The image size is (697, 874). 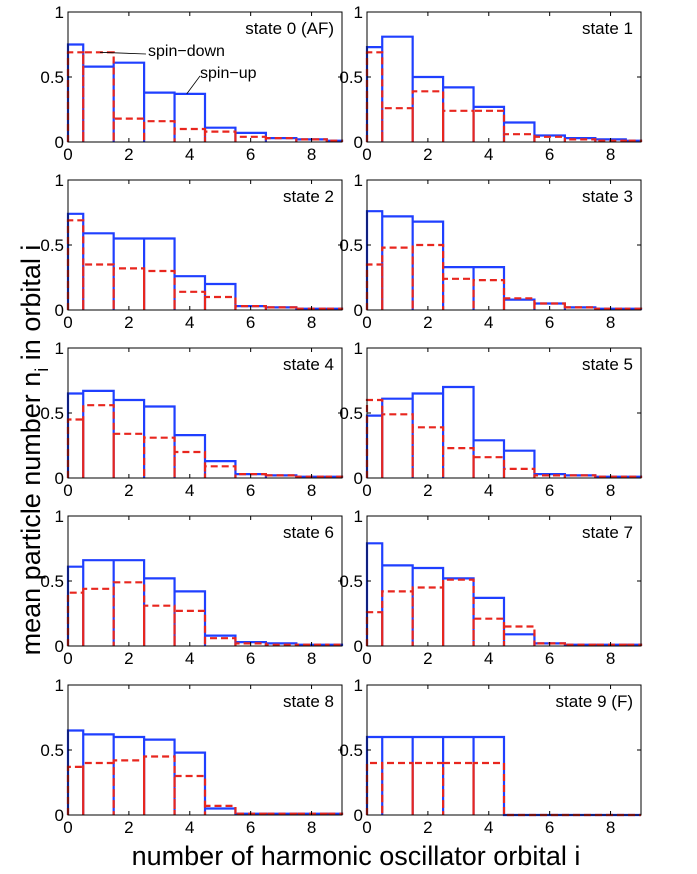 What do you see at coordinates (228, 73) in the screenshot?
I see `annotation-spin-up: spin−up` at bounding box center [228, 73].